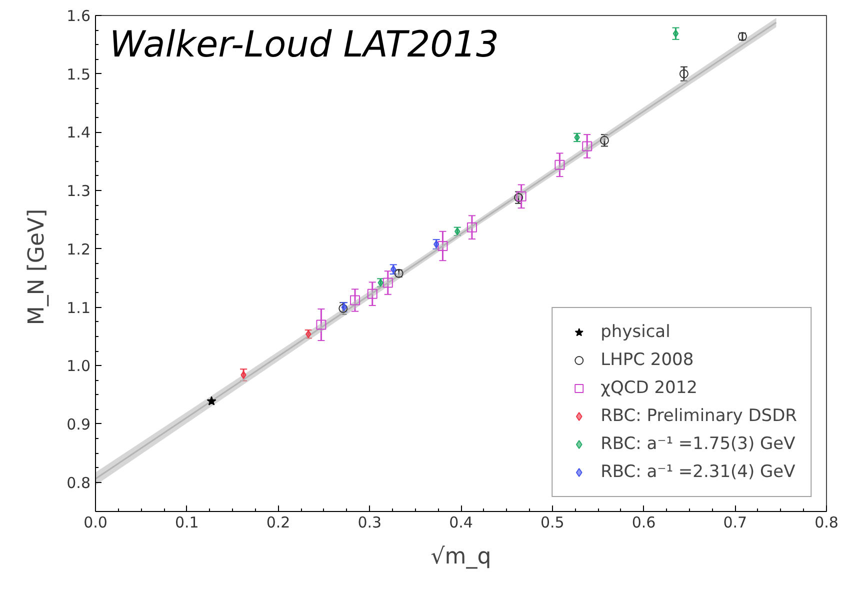 The image size is (846, 591). I want to click on y-tick-label: 1.4, so click(78, 133).